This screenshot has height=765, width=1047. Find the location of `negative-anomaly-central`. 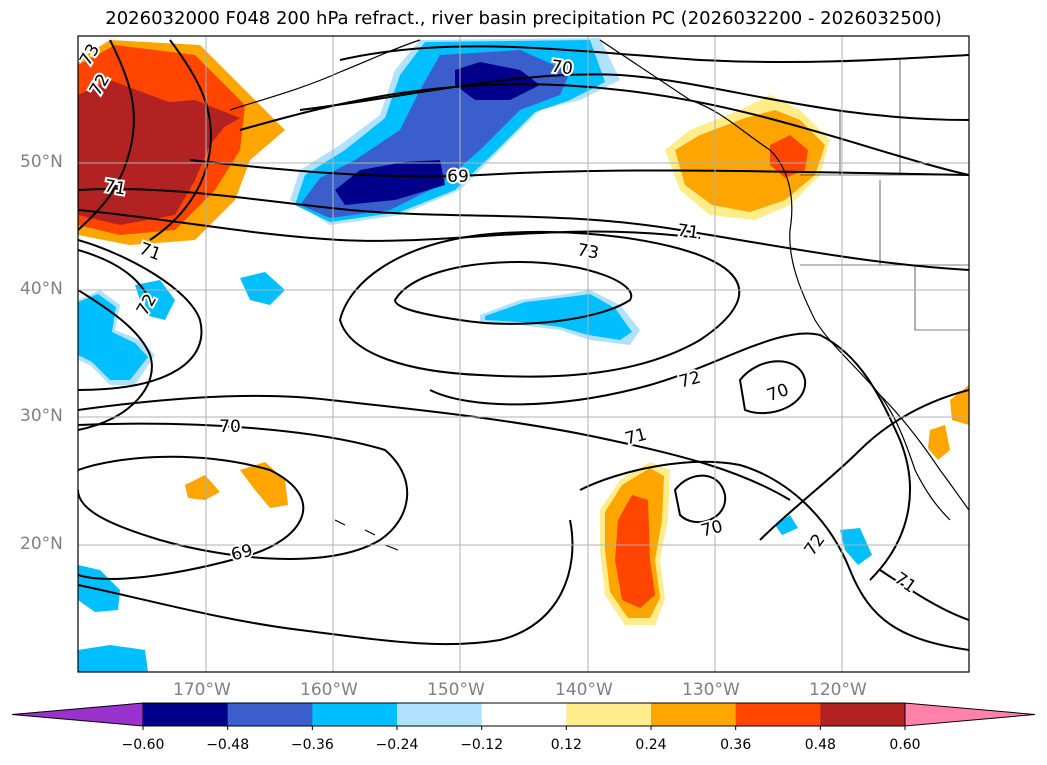

negative-anomaly-central is located at coordinates (558, 317).